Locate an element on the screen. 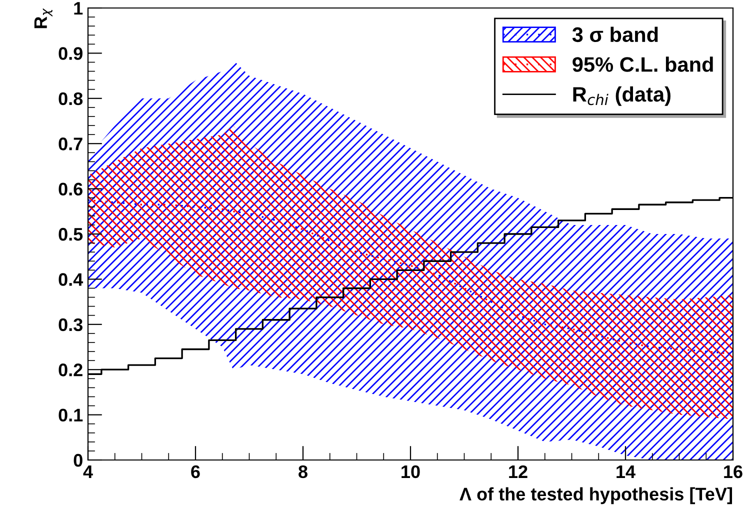  x-tick-label: 6 is located at coordinates (195, 471).